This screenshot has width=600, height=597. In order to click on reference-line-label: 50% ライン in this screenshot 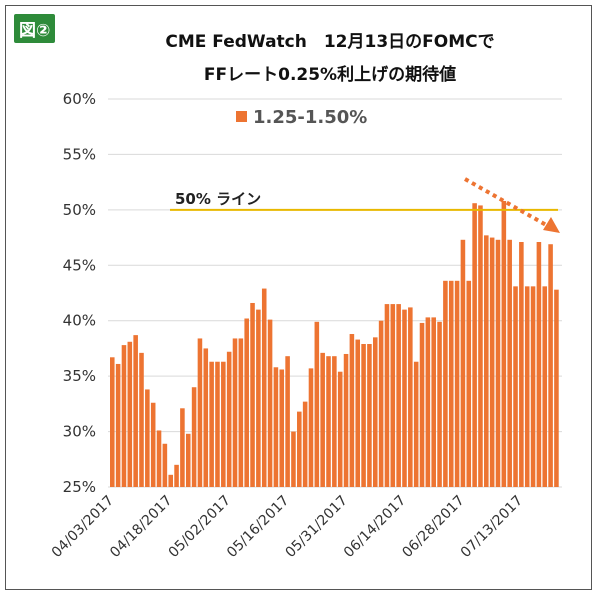, I will do `click(218, 199)`.